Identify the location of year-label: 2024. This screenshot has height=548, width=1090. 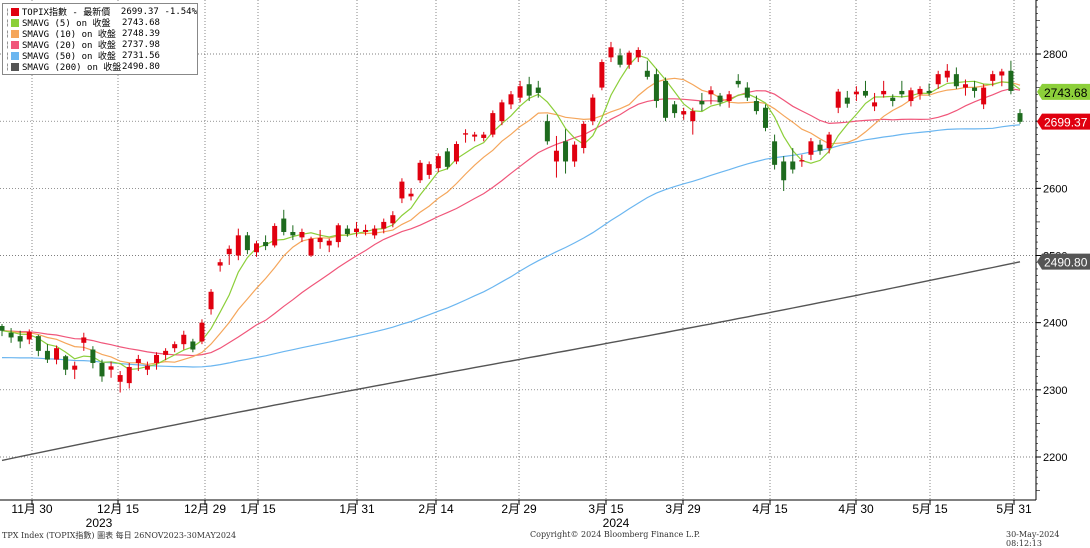
(616, 523).